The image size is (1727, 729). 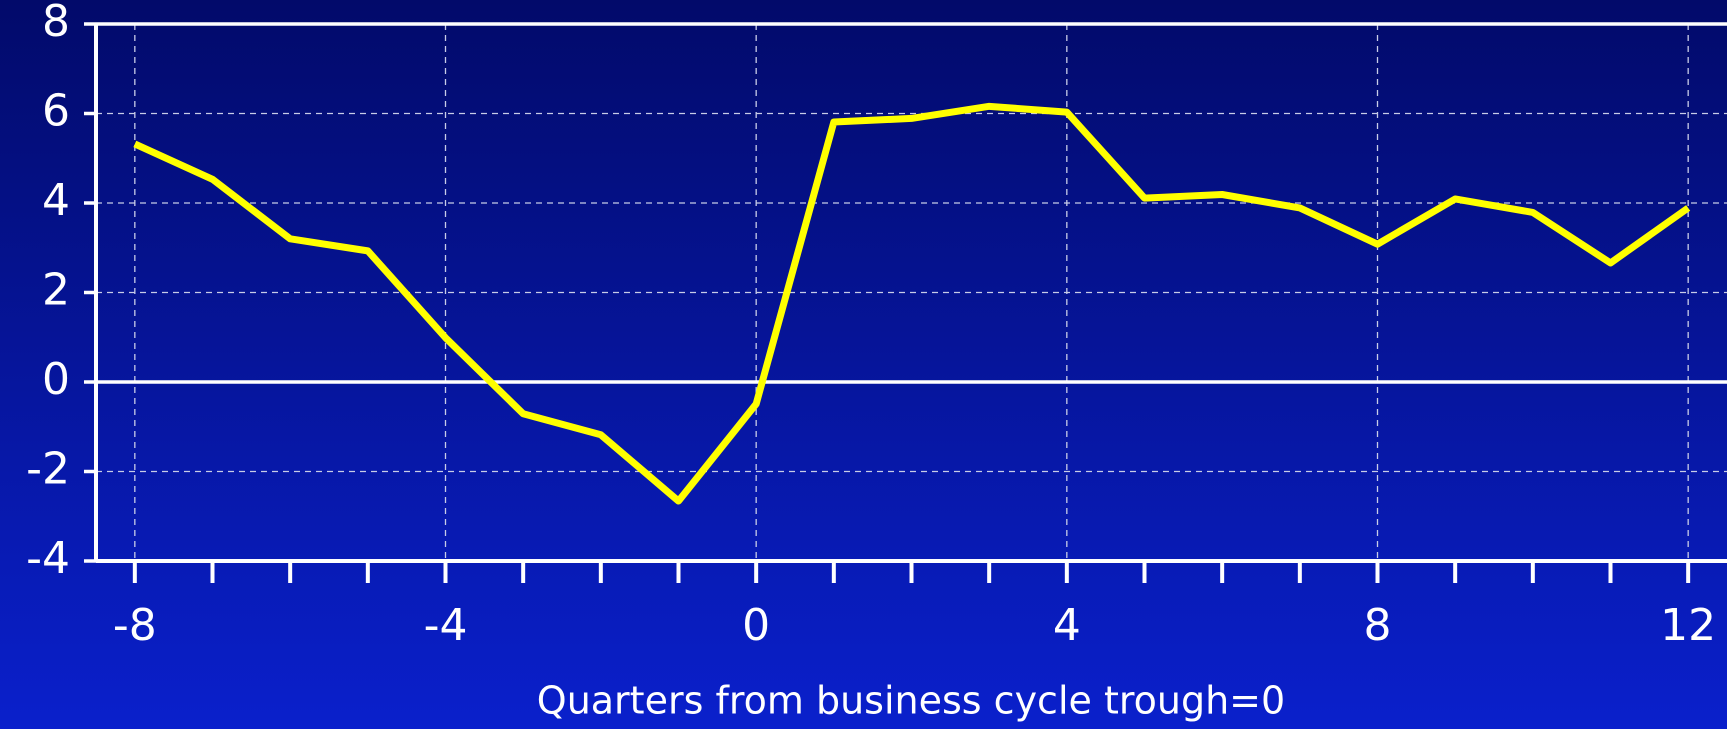 What do you see at coordinates (446, 625) in the screenshot?
I see `x-tick-label: -4` at bounding box center [446, 625].